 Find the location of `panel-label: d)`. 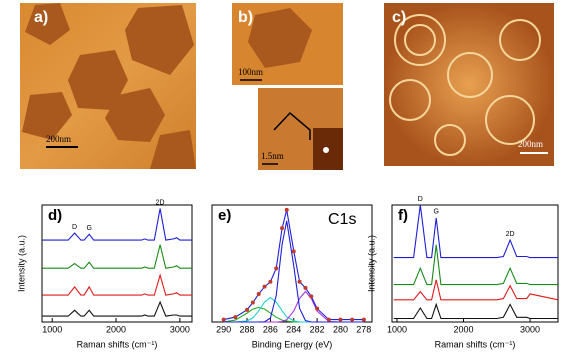

panel-label: d) is located at coordinates (55, 215).